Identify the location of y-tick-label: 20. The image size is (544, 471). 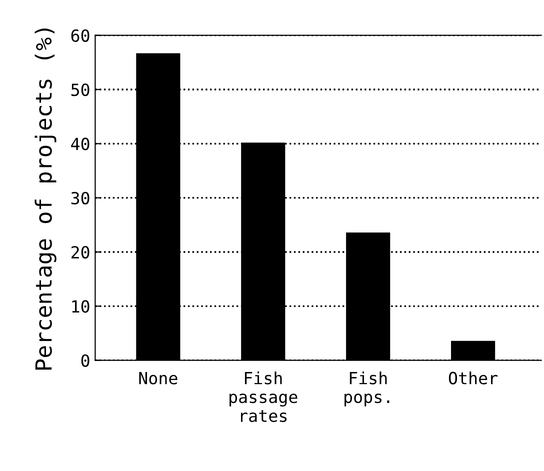
(81, 252).